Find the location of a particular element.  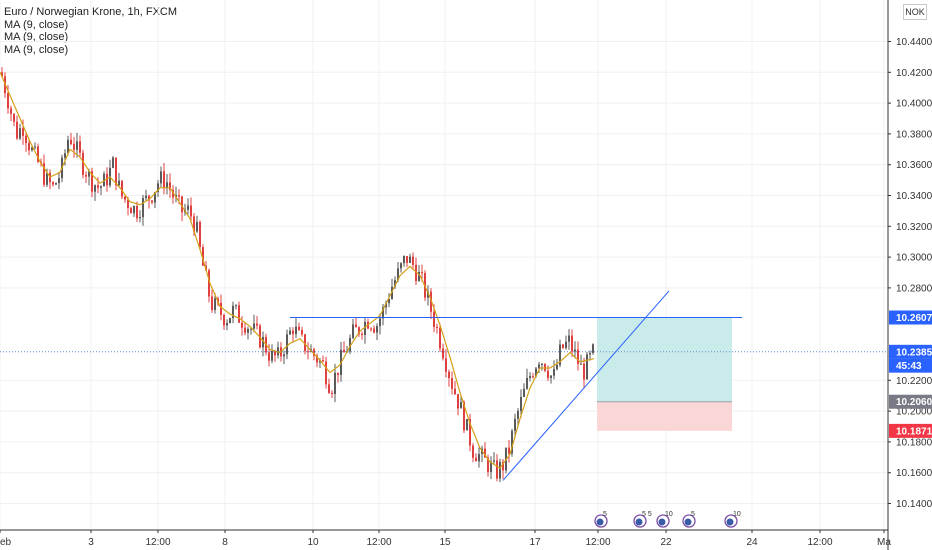

event-markers: 5 5 5 10 5 10 is located at coordinates (667, 519).